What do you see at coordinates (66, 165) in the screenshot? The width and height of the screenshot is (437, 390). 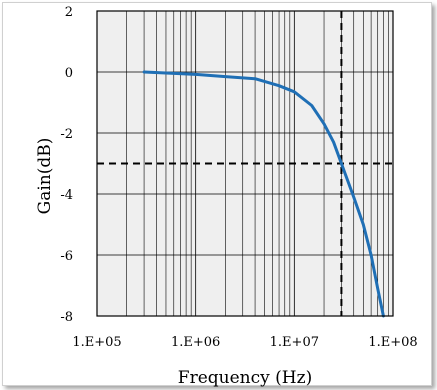 I see `y-tick-labels: 2 0 -2 -4 -6 -8` at bounding box center [66, 165].